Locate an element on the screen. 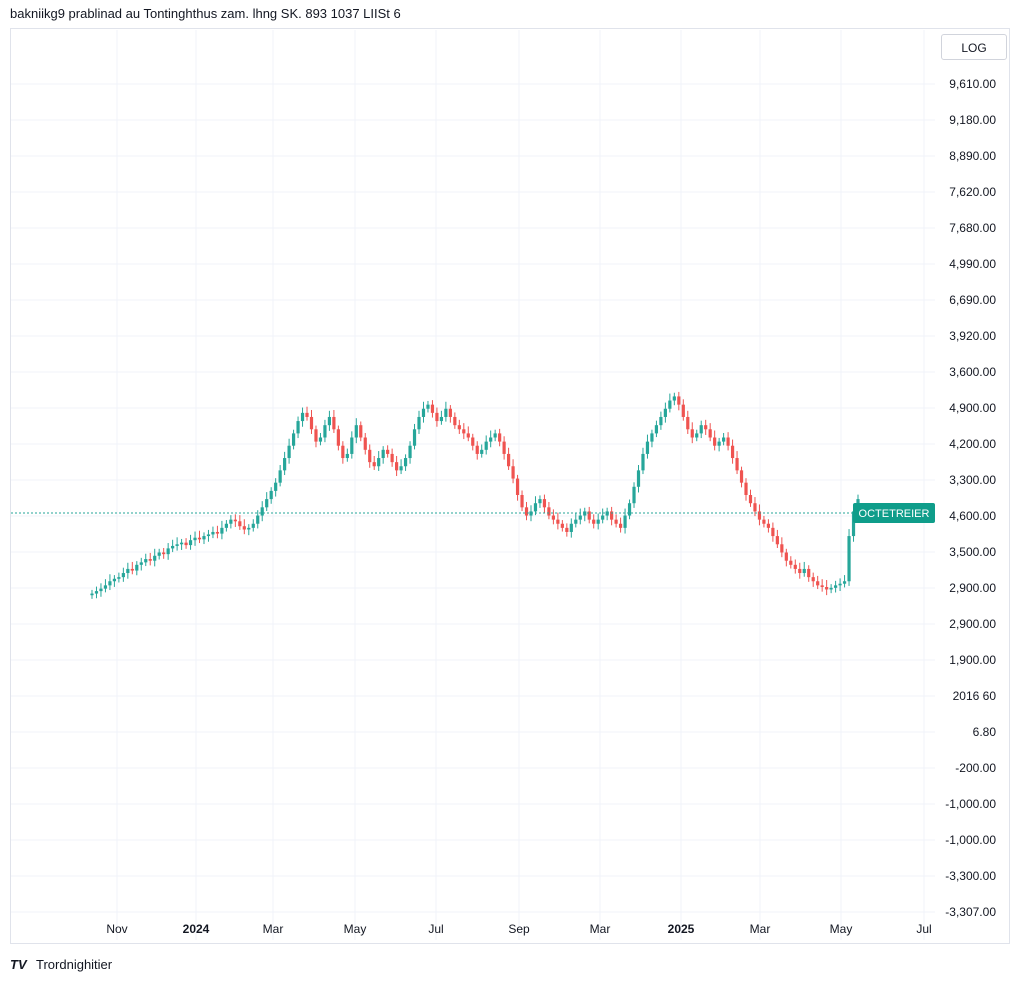 The image size is (1024, 981). x-tick-label: 2025 is located at coordinates (681, 929).